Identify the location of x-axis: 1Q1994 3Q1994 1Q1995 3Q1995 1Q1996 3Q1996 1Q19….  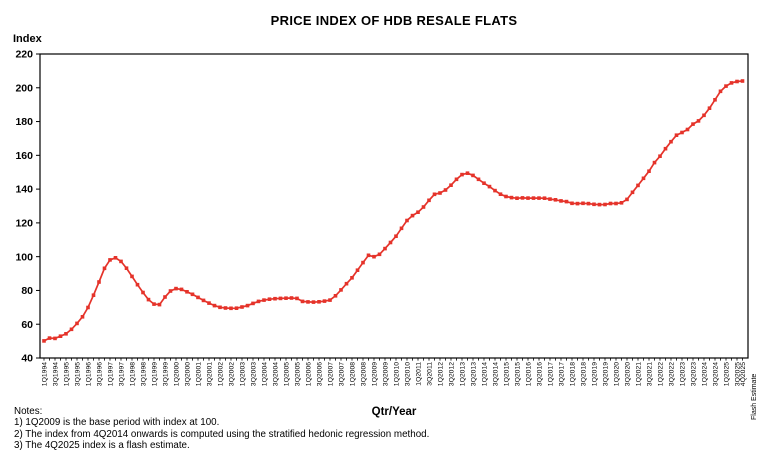
(394, 372).